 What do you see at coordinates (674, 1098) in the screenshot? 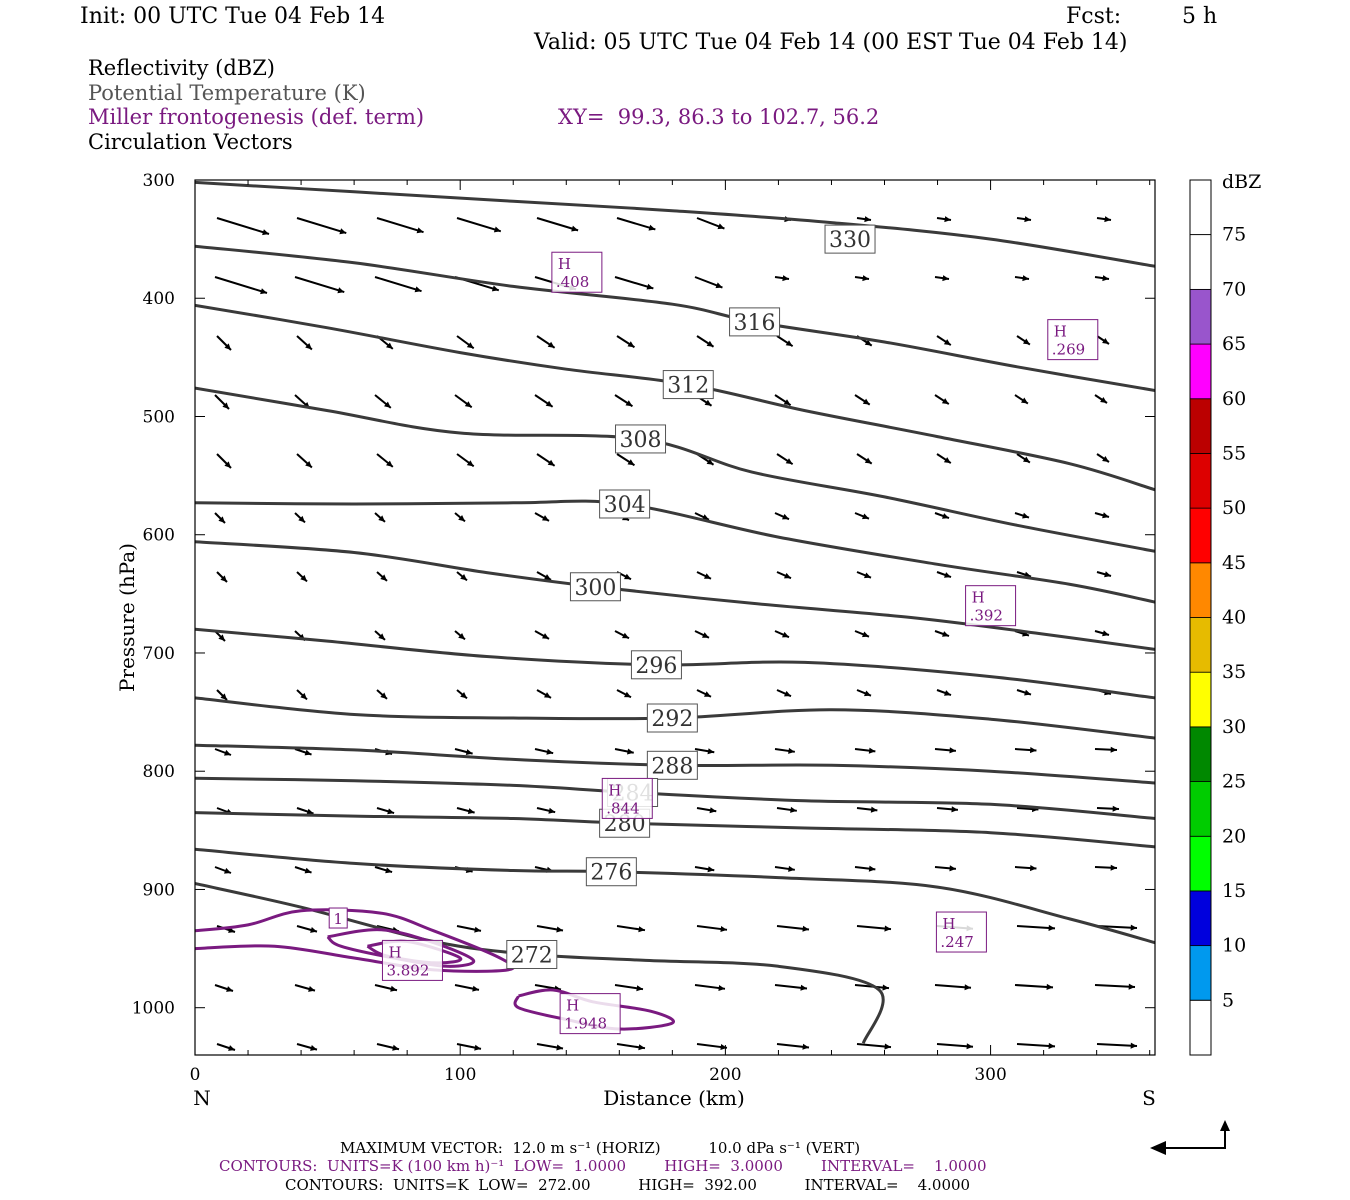
I see `x-axis-label: Distance (km)` at bounding box center [674, 1098].